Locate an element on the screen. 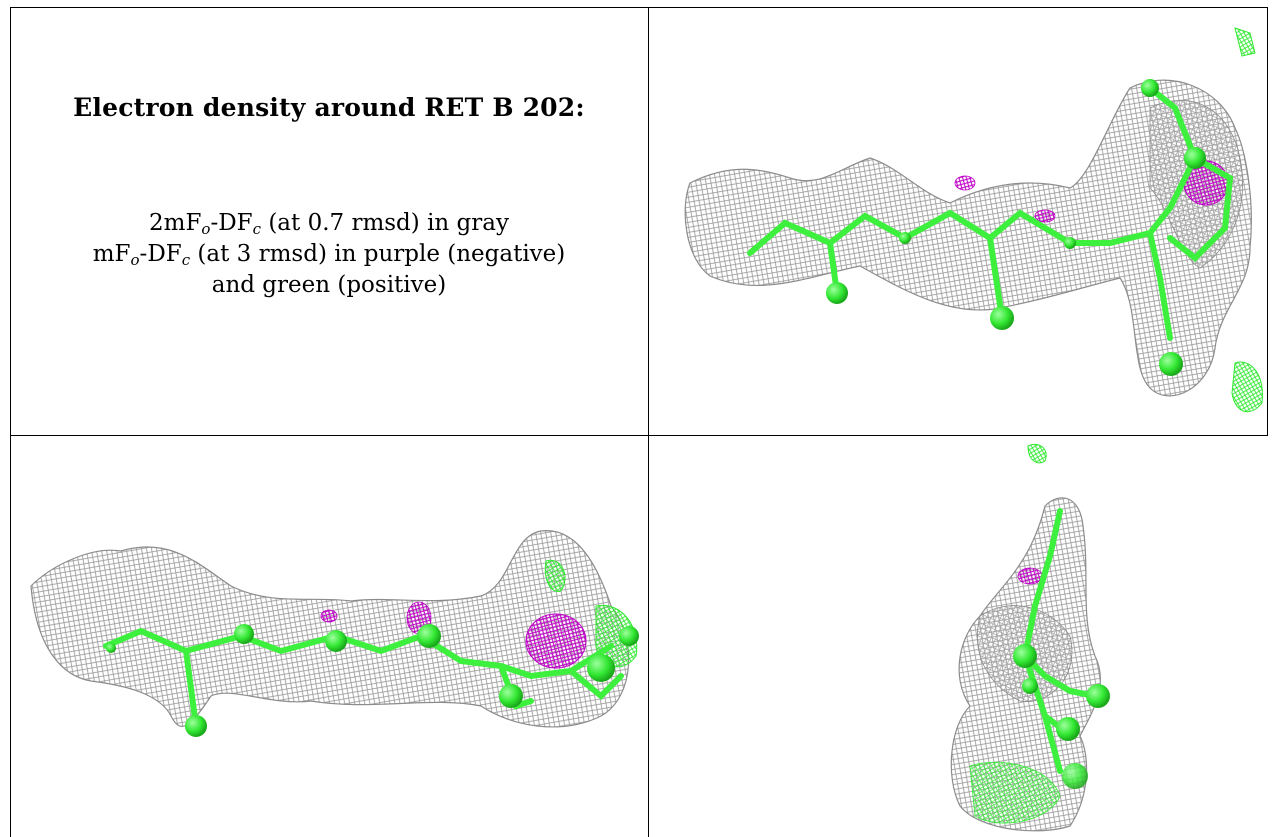 This screenshot has height=837, width=1278. caption-title: Electron density around RET B 202: is located at coordinates (329, 107).